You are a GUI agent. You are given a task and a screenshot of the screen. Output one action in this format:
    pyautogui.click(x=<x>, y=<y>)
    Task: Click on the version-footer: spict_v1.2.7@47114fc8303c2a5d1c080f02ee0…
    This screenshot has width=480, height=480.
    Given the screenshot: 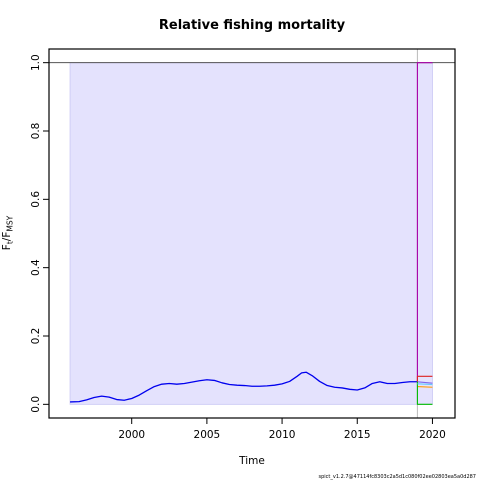 What is the action you would take?
    pyautogui.click(x=398, y=477)
    